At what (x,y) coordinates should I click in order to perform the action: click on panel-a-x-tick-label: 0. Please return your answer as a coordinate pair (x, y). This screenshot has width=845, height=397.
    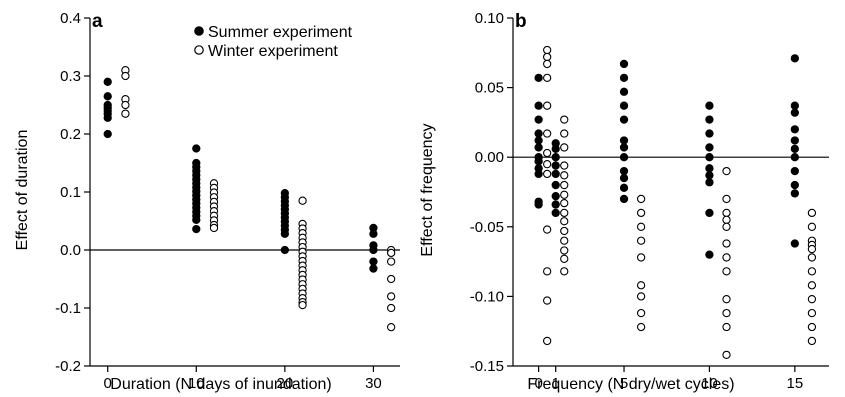
    Looking at the image, I should click on (108, 383).